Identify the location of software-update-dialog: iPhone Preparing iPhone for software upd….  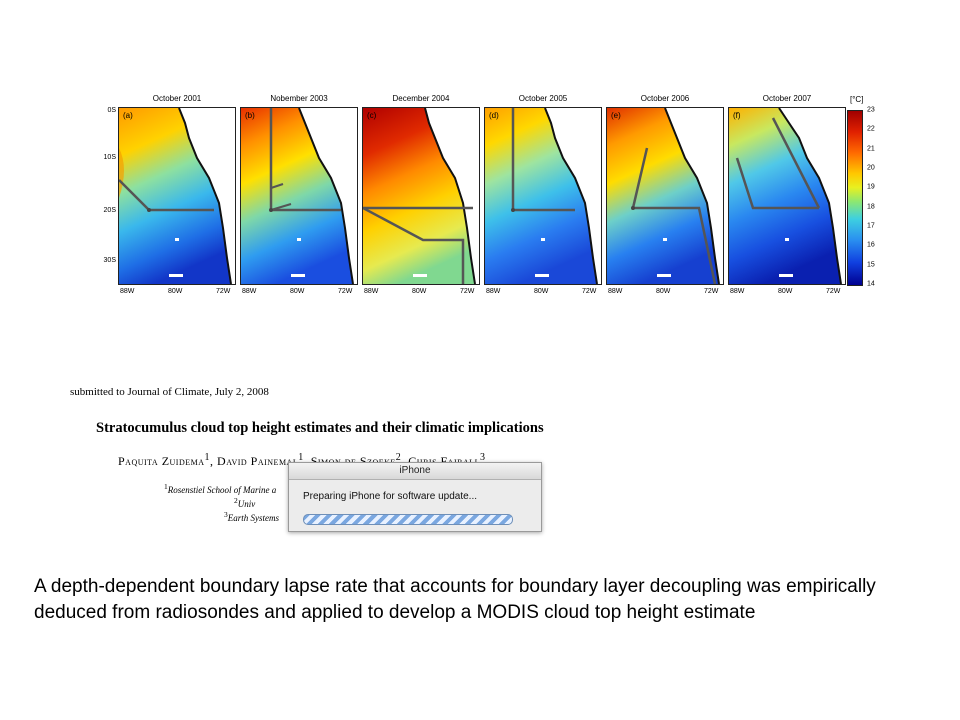
(415, 497).